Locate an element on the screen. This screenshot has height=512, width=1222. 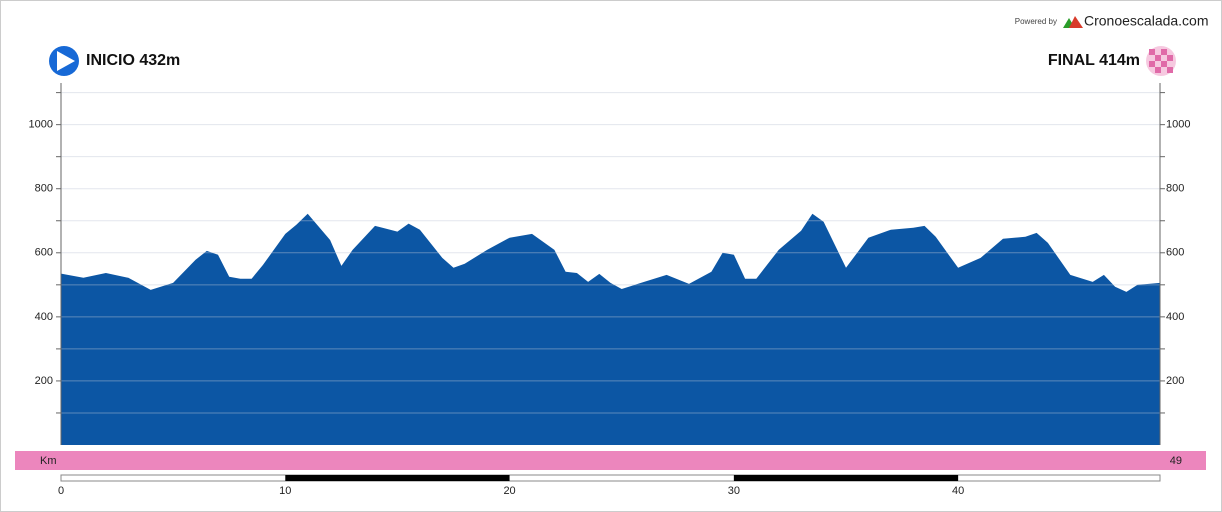
scale-bar is located at coordinates (610, 478).